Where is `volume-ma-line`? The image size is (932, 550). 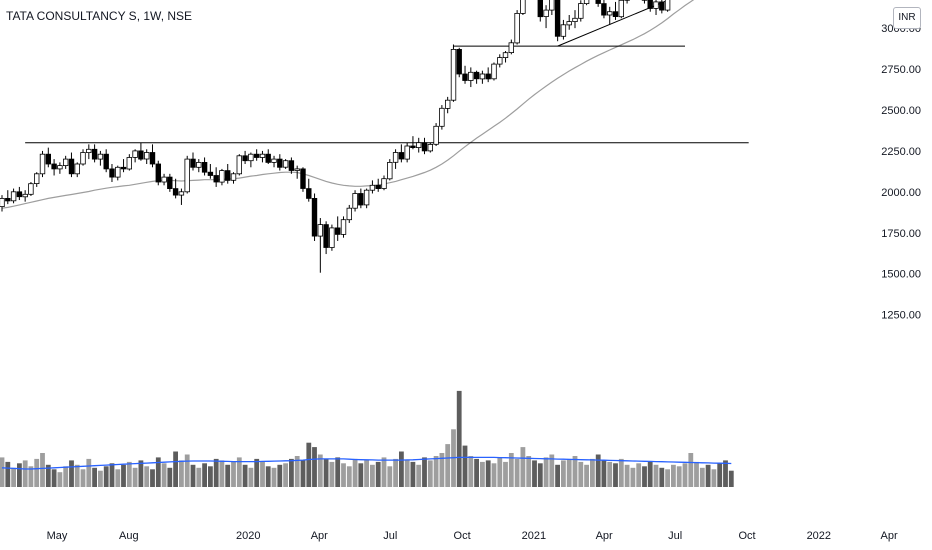 volume-ma-line is located at coordinates (366, 463).